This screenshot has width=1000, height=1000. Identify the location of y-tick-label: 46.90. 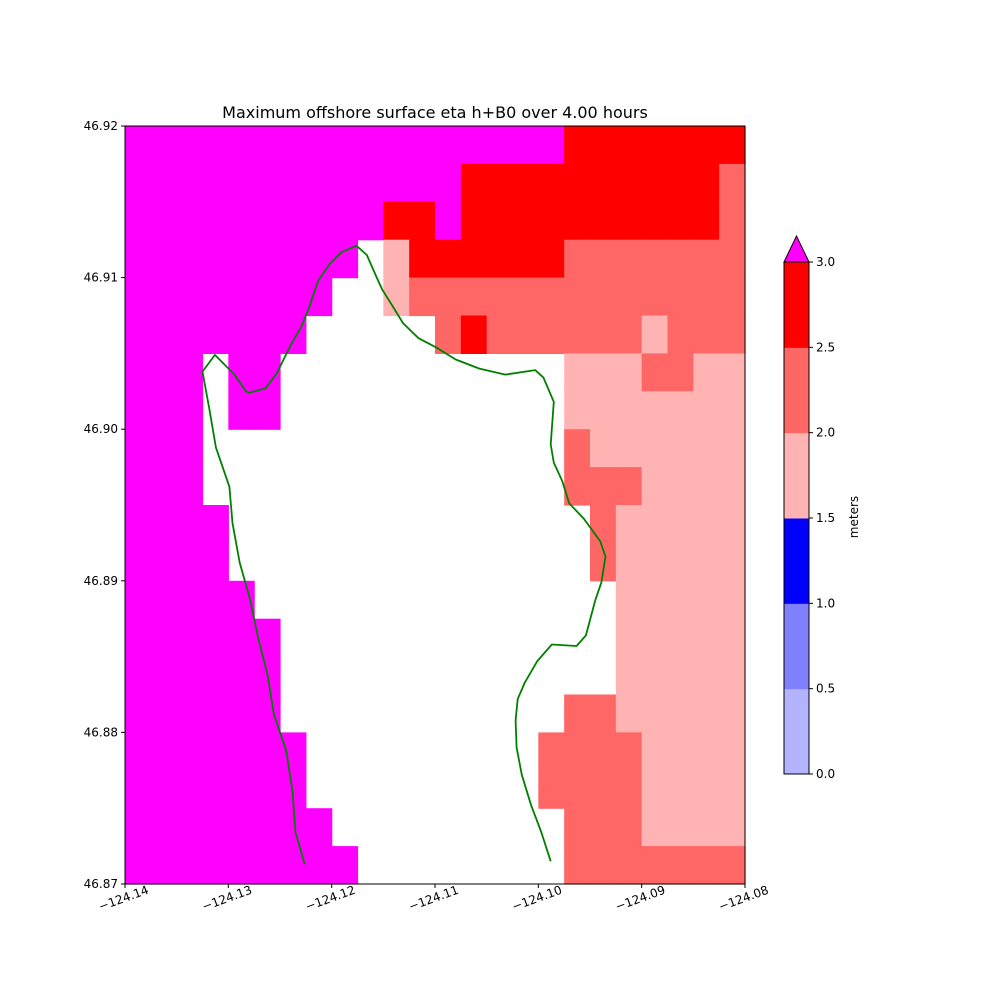
(101, 429).